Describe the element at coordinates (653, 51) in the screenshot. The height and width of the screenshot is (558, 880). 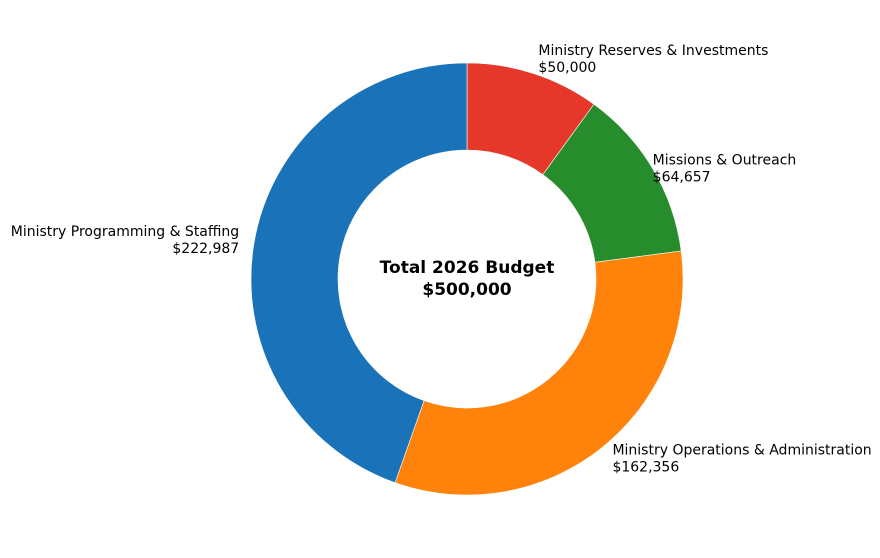
I see `label-name: Ministry Reserves & Investments` at that location.